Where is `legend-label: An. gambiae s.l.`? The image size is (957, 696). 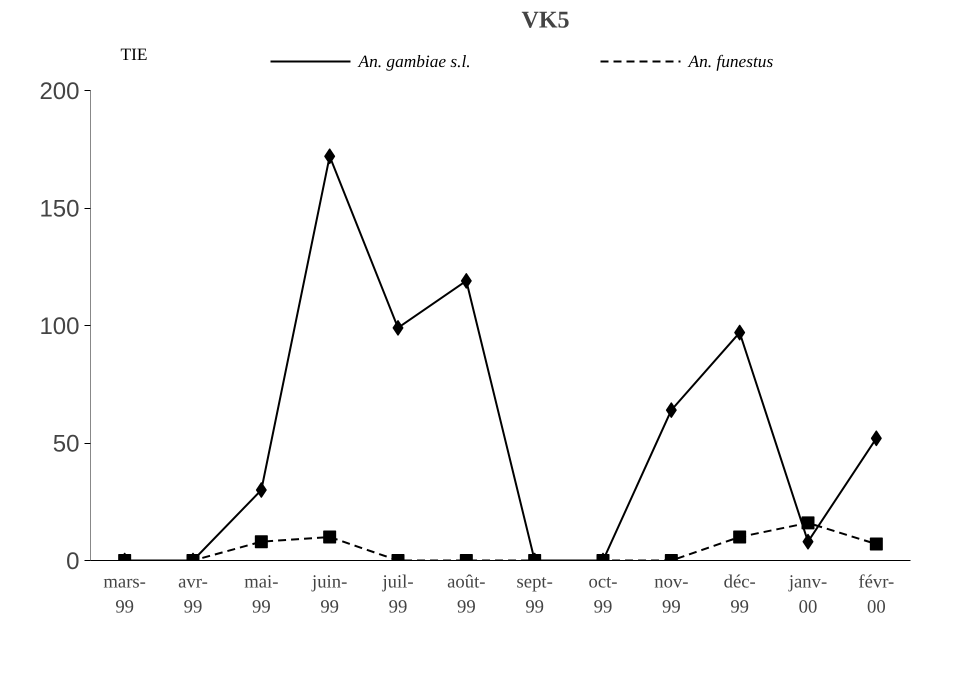
legend-label: An. gambiae s.l. is located at coordinates (414, 61).